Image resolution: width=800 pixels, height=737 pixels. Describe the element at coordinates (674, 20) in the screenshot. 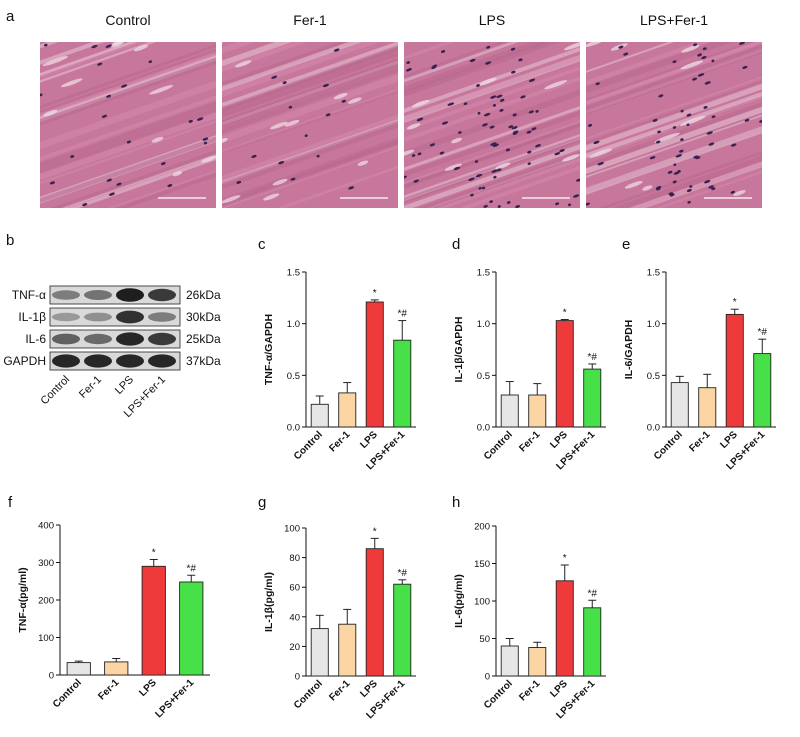

I see `micrograph-title-lps-fer1: LPS+Fer-1` at that location.